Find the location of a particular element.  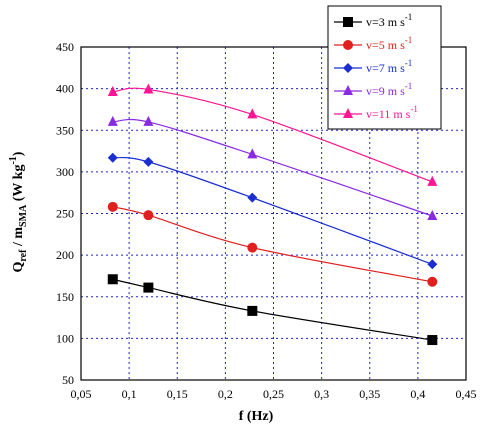

y-tick-label: 450 is located at coordinates (65, 47).